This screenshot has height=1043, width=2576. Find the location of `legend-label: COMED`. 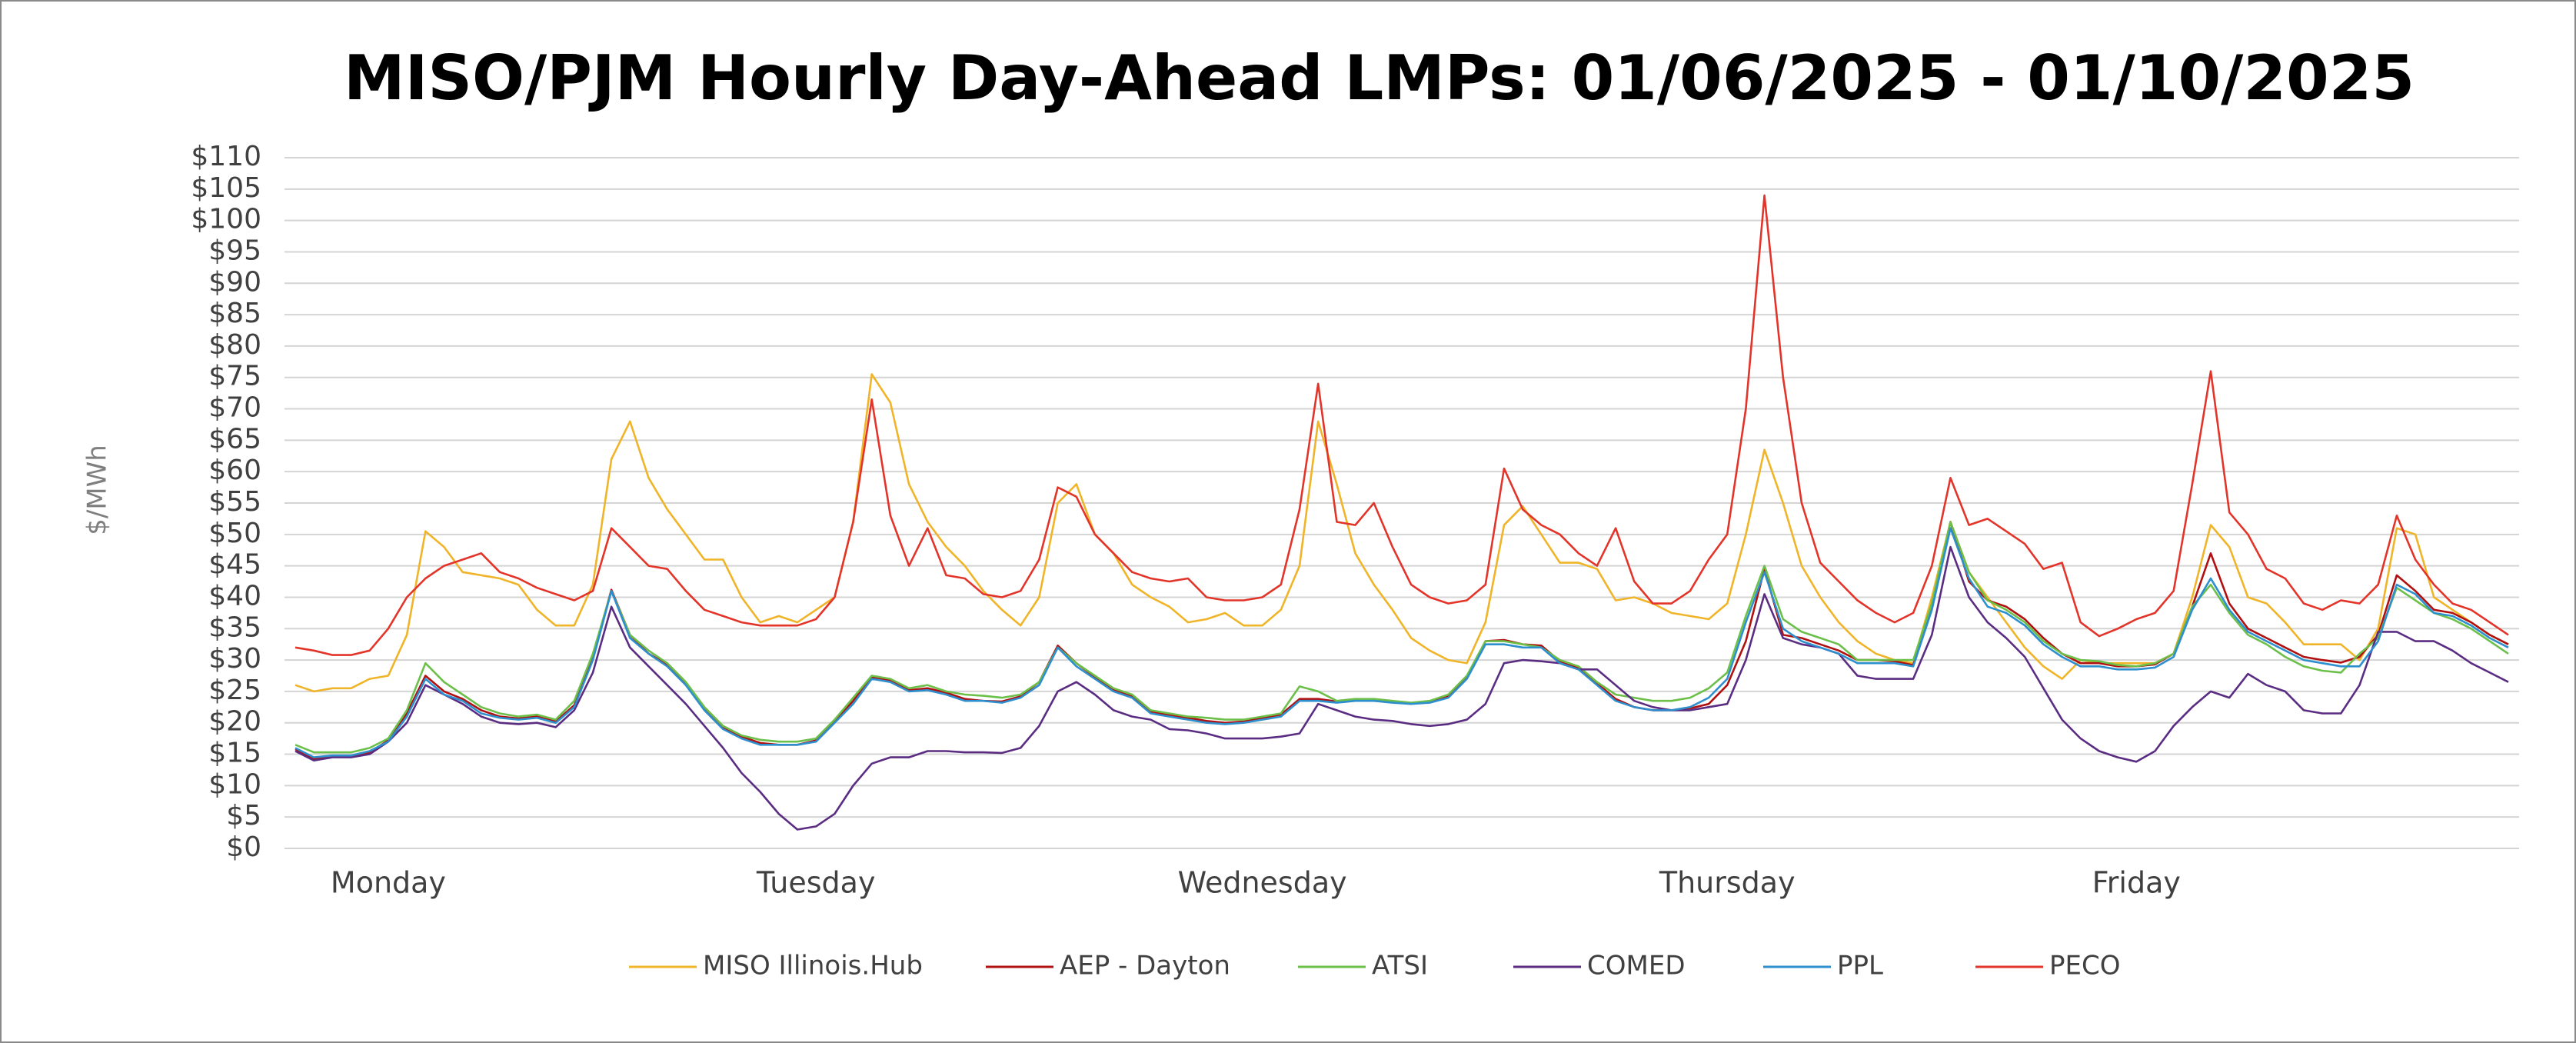

legend-label: COMED is located at coordinates (1637, 966).